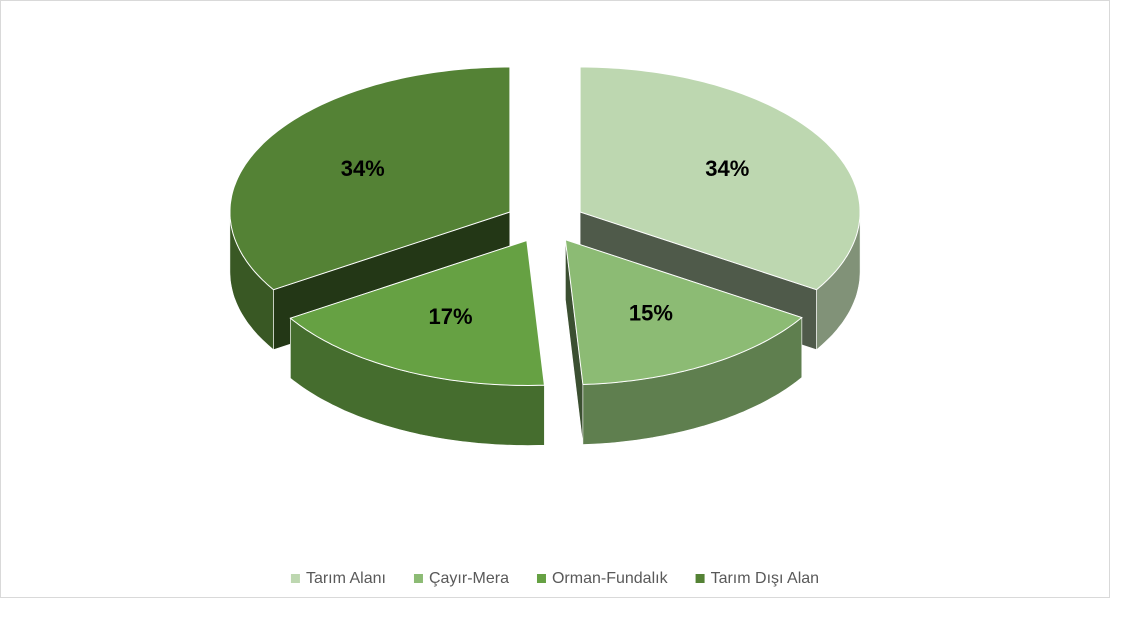 The image size is (1122, 618). Describe the element at coordinates (610, 578) in the screenshot. I see `legend-label: Orman-Fundalık` at that location.